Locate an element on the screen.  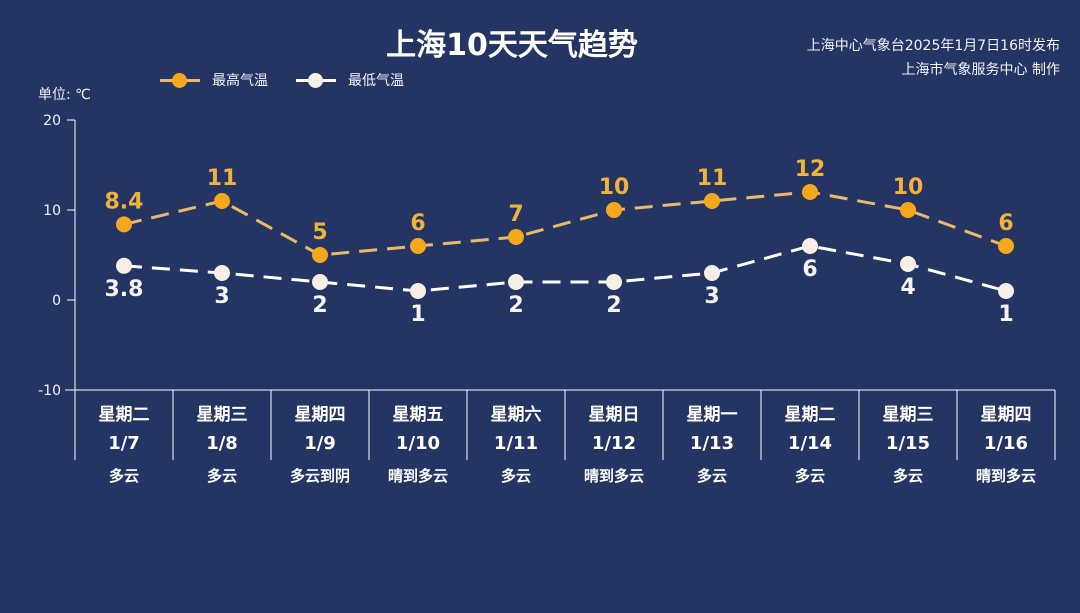
day-column: 星期三 1/15 多云 is located at coordinates (908, 439).